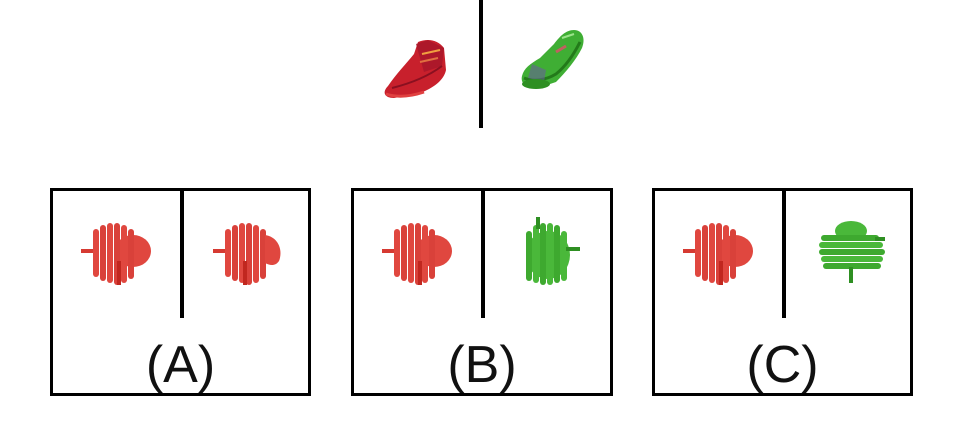 The width and height of the screenshot is (963, 446). I want to click on option-c-divider, so click(784, 254).